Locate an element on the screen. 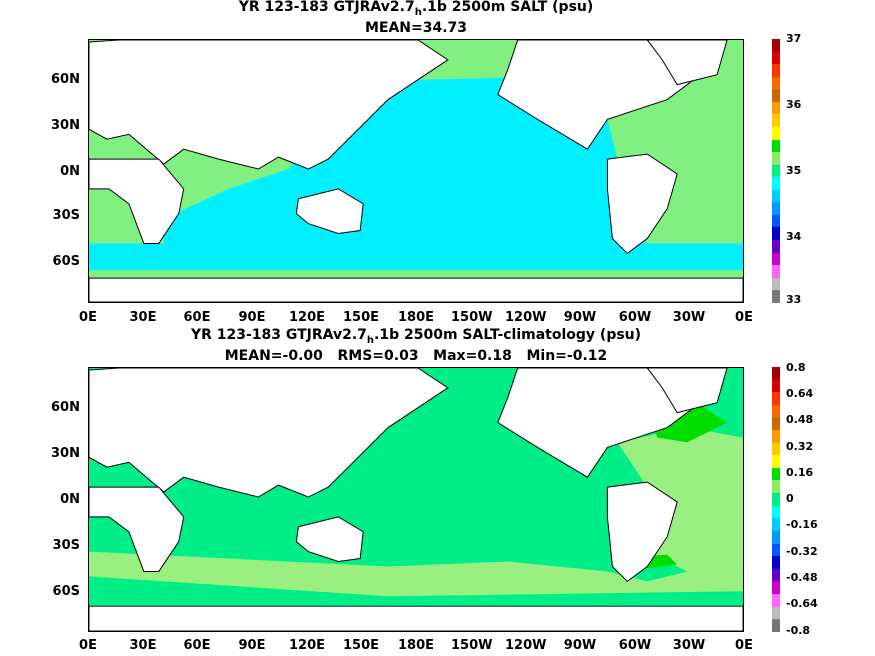 Image resolution: width=875 pixels, height=656 pixels. bottom-lon-label: 180E is located at coordinates (416, 645).